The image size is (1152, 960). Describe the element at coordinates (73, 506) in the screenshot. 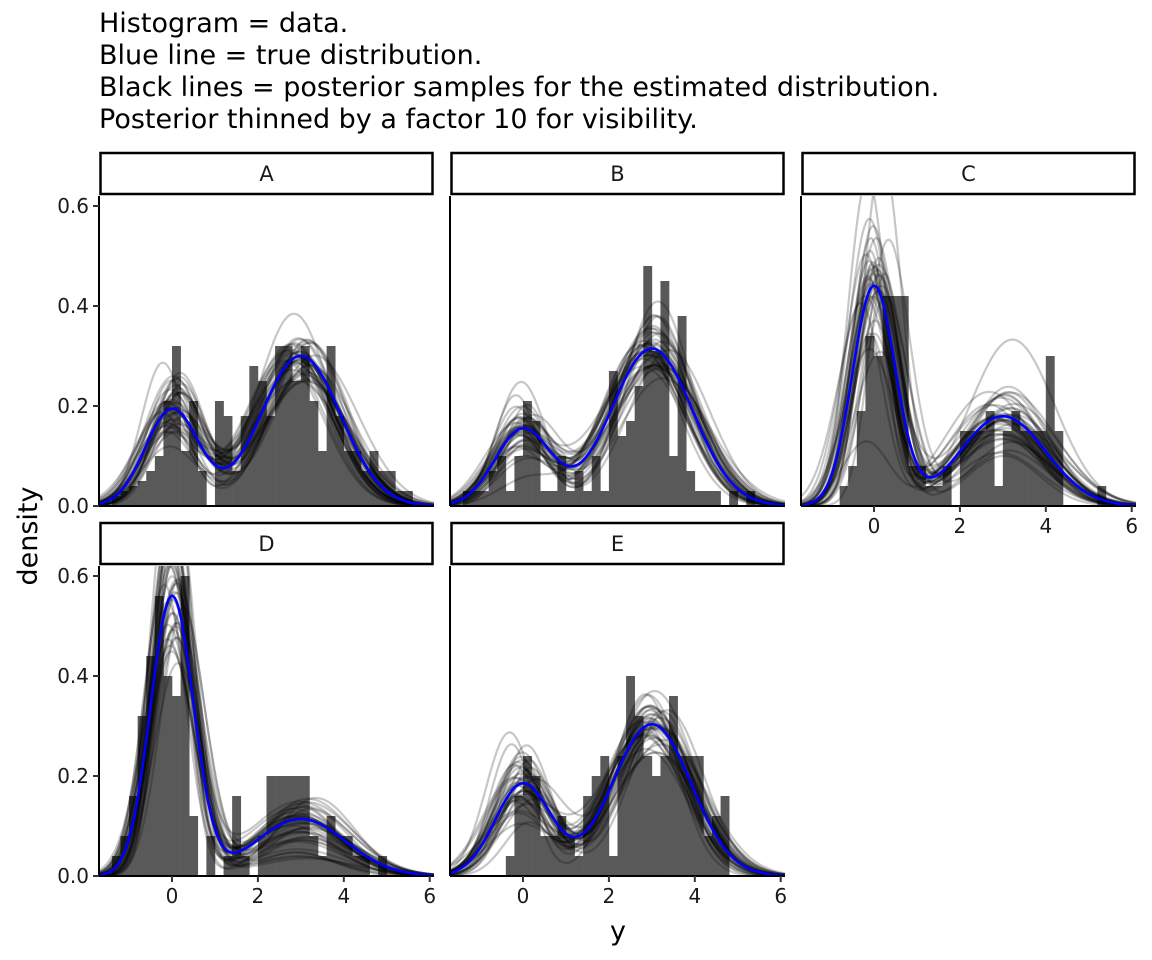

I see `y-tick-label: 0.0` at that location.